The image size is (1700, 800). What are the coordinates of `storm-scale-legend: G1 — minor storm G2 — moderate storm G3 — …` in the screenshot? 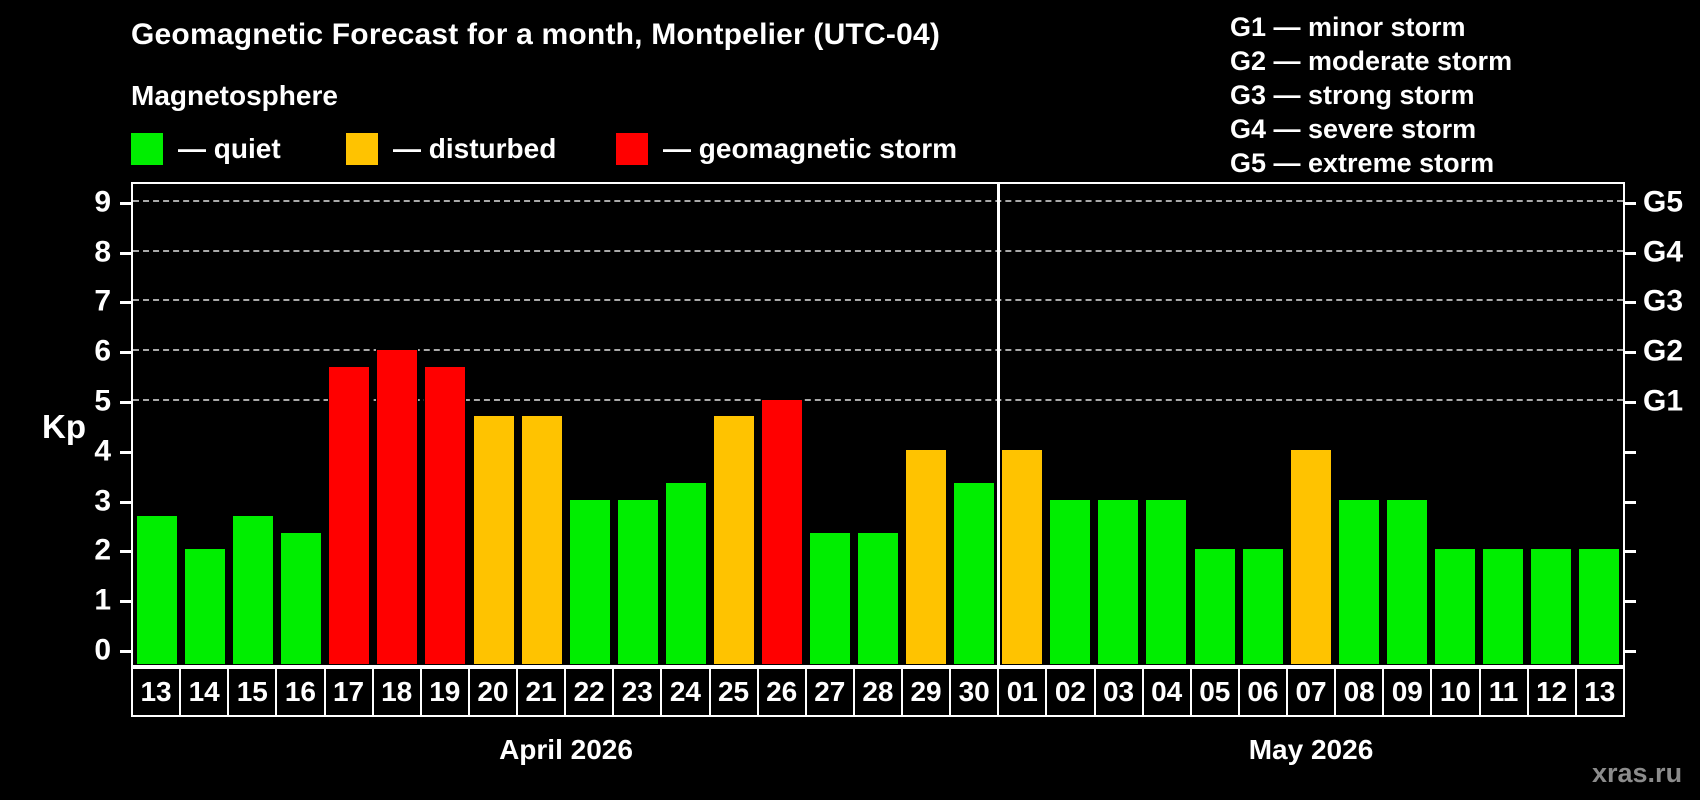 It's located at (1371, 95).